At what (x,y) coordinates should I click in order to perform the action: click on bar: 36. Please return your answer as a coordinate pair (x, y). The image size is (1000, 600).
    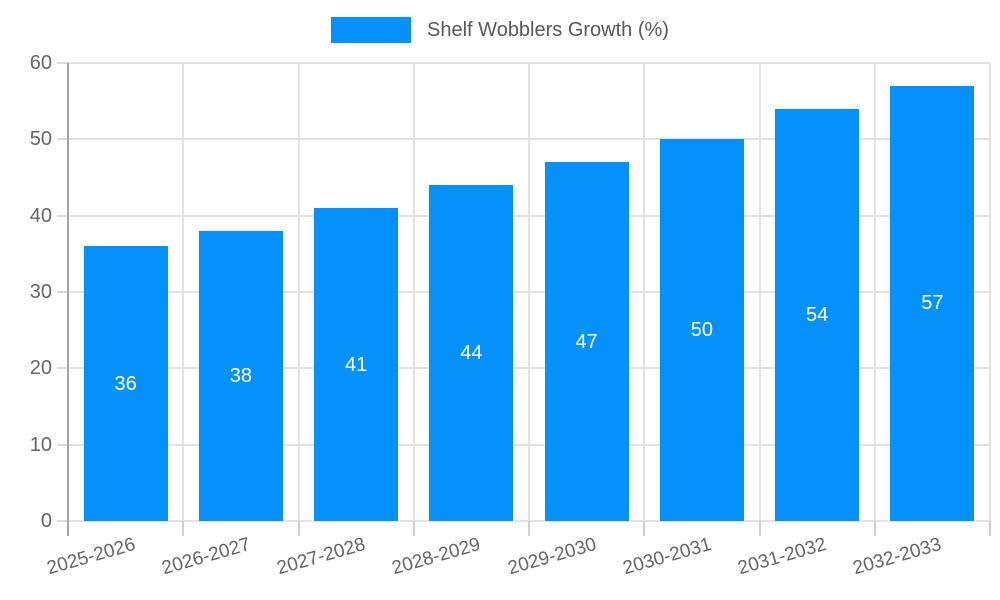
    Looking at the image, I should click on (125, 383).